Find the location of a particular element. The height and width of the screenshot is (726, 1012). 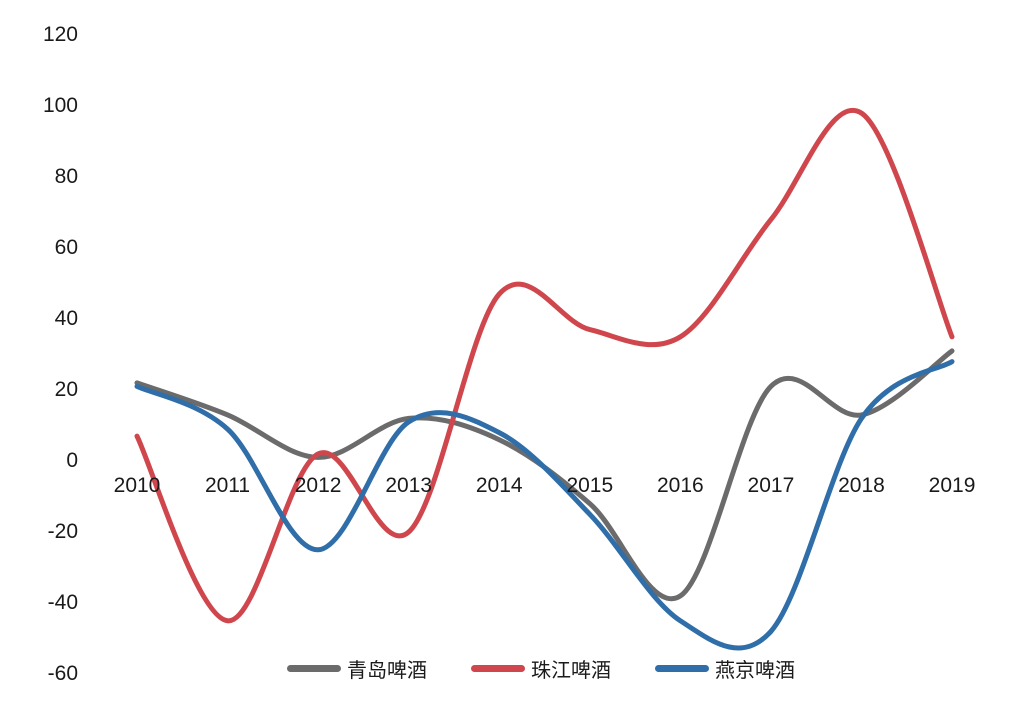

y-tick-label: 0 is located at coordinates (72, 460).